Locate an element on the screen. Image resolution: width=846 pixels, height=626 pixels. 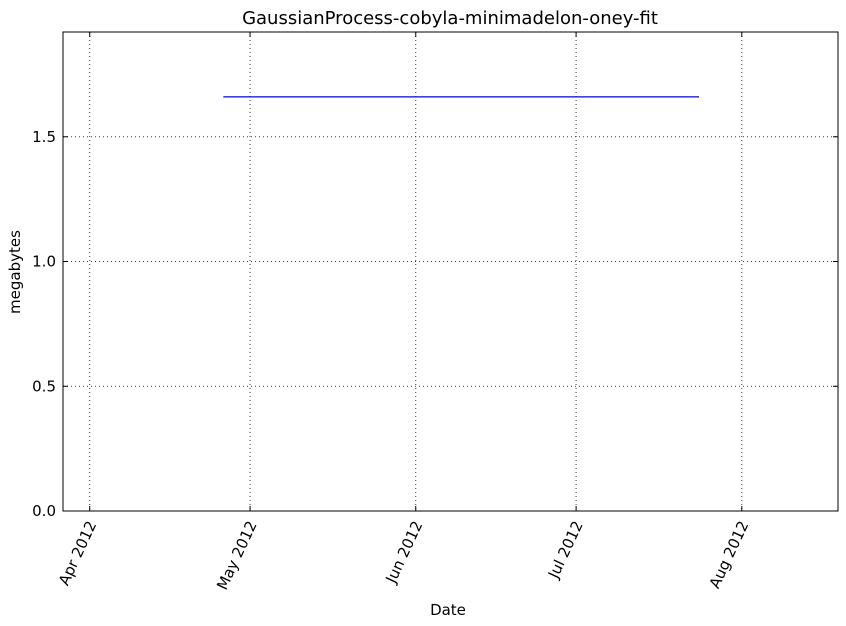
y-tick-label: 1.5 is located at coordinates (44, 137).